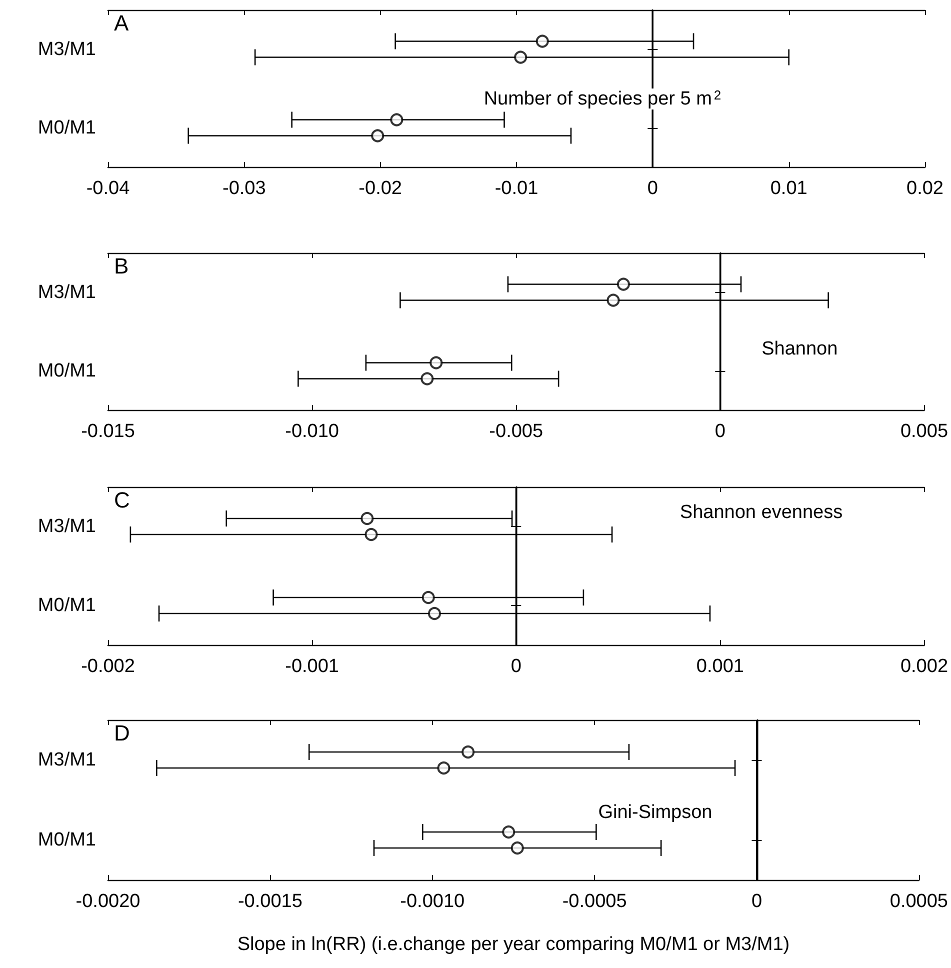 The width and height of the screenshot is (951, 968). I want to click on x-tick-label: -0.0005, so click(594, 901).